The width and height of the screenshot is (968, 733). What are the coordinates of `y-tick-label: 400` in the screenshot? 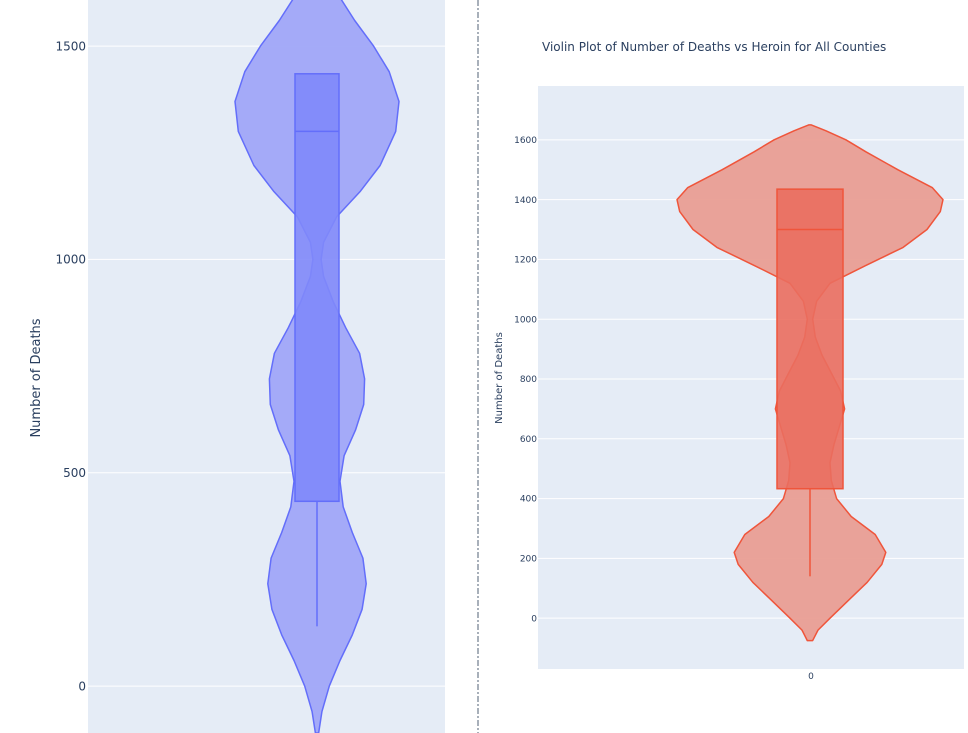 It's located at (528, 500).